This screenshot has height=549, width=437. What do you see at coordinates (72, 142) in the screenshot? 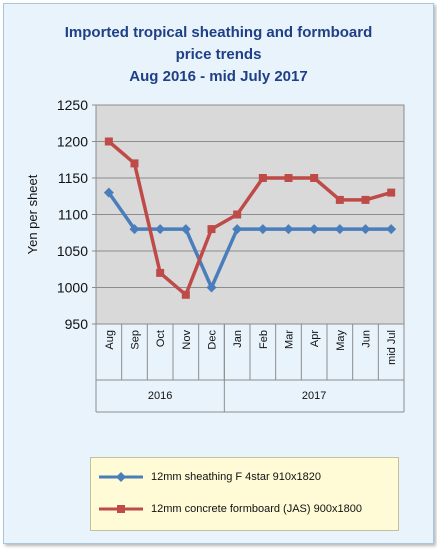
I see `y-tick-label: 1200` at bounding box center [72, 142].